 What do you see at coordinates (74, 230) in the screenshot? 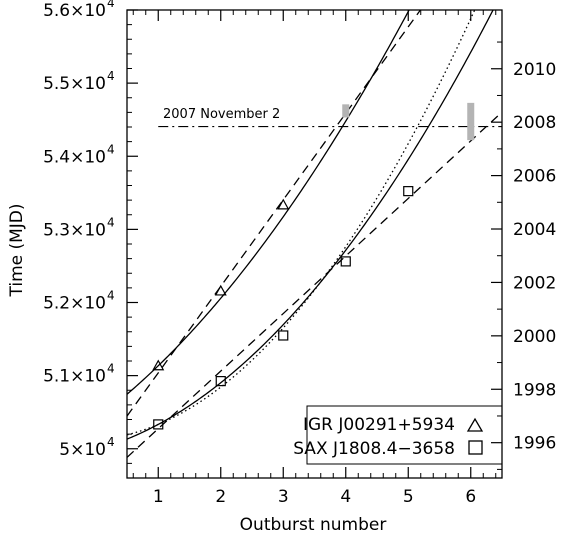
I see `y-tick-label: 5.3×10` at bounding box center [74, 230].